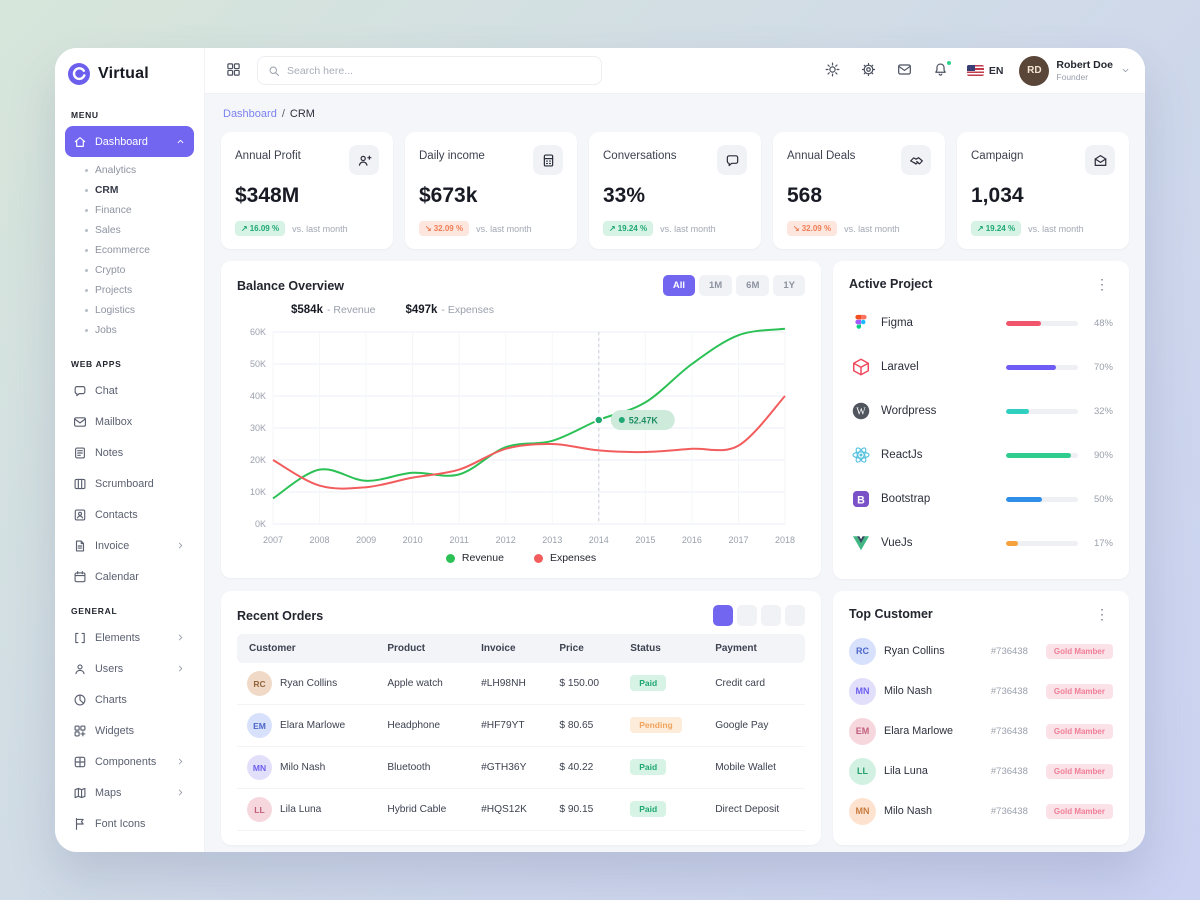 This screenshot has width=1200, height=900. Describe the element at coordinates (139, 210) in the screenshot. I see `sidebar-subitem-finance: Finance` at that location.